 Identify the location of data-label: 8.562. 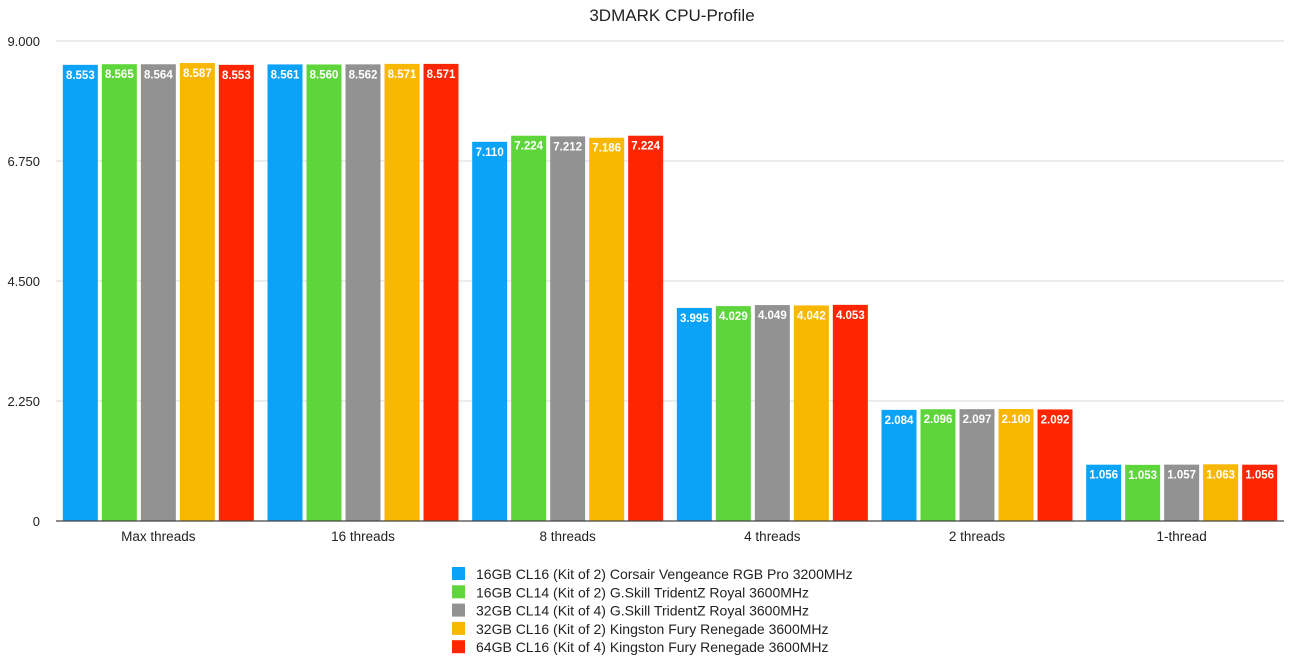
(363, 75).